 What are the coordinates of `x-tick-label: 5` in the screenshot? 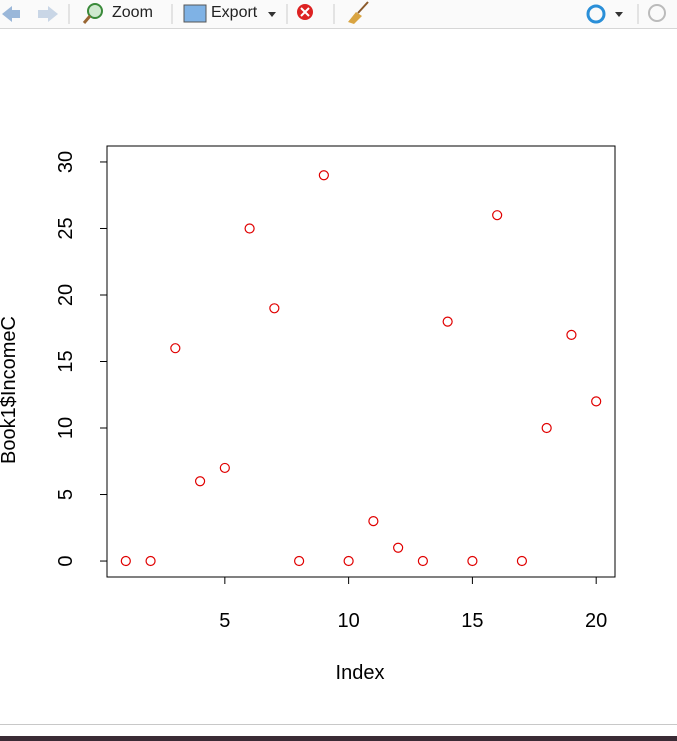 It's located at (224, 621).